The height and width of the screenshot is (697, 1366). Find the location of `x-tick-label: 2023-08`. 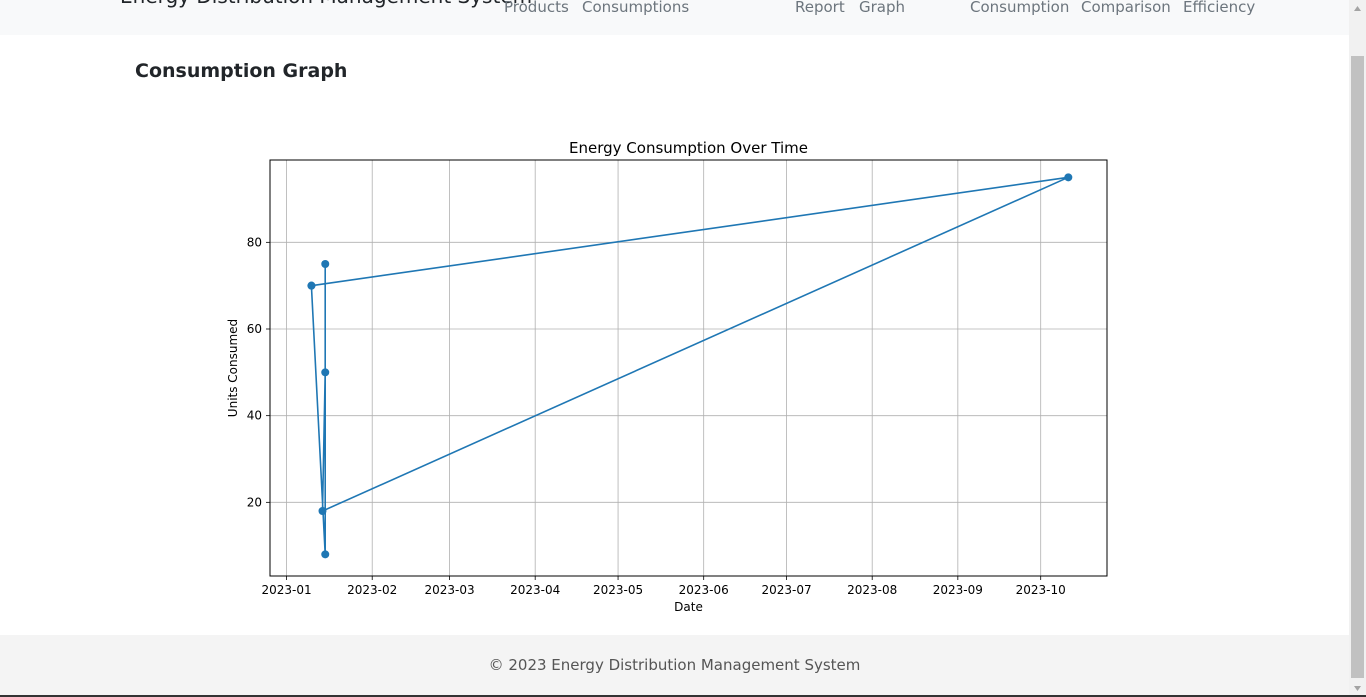

x-tick-label: 2023-08 is located at coordinates (872, 590).